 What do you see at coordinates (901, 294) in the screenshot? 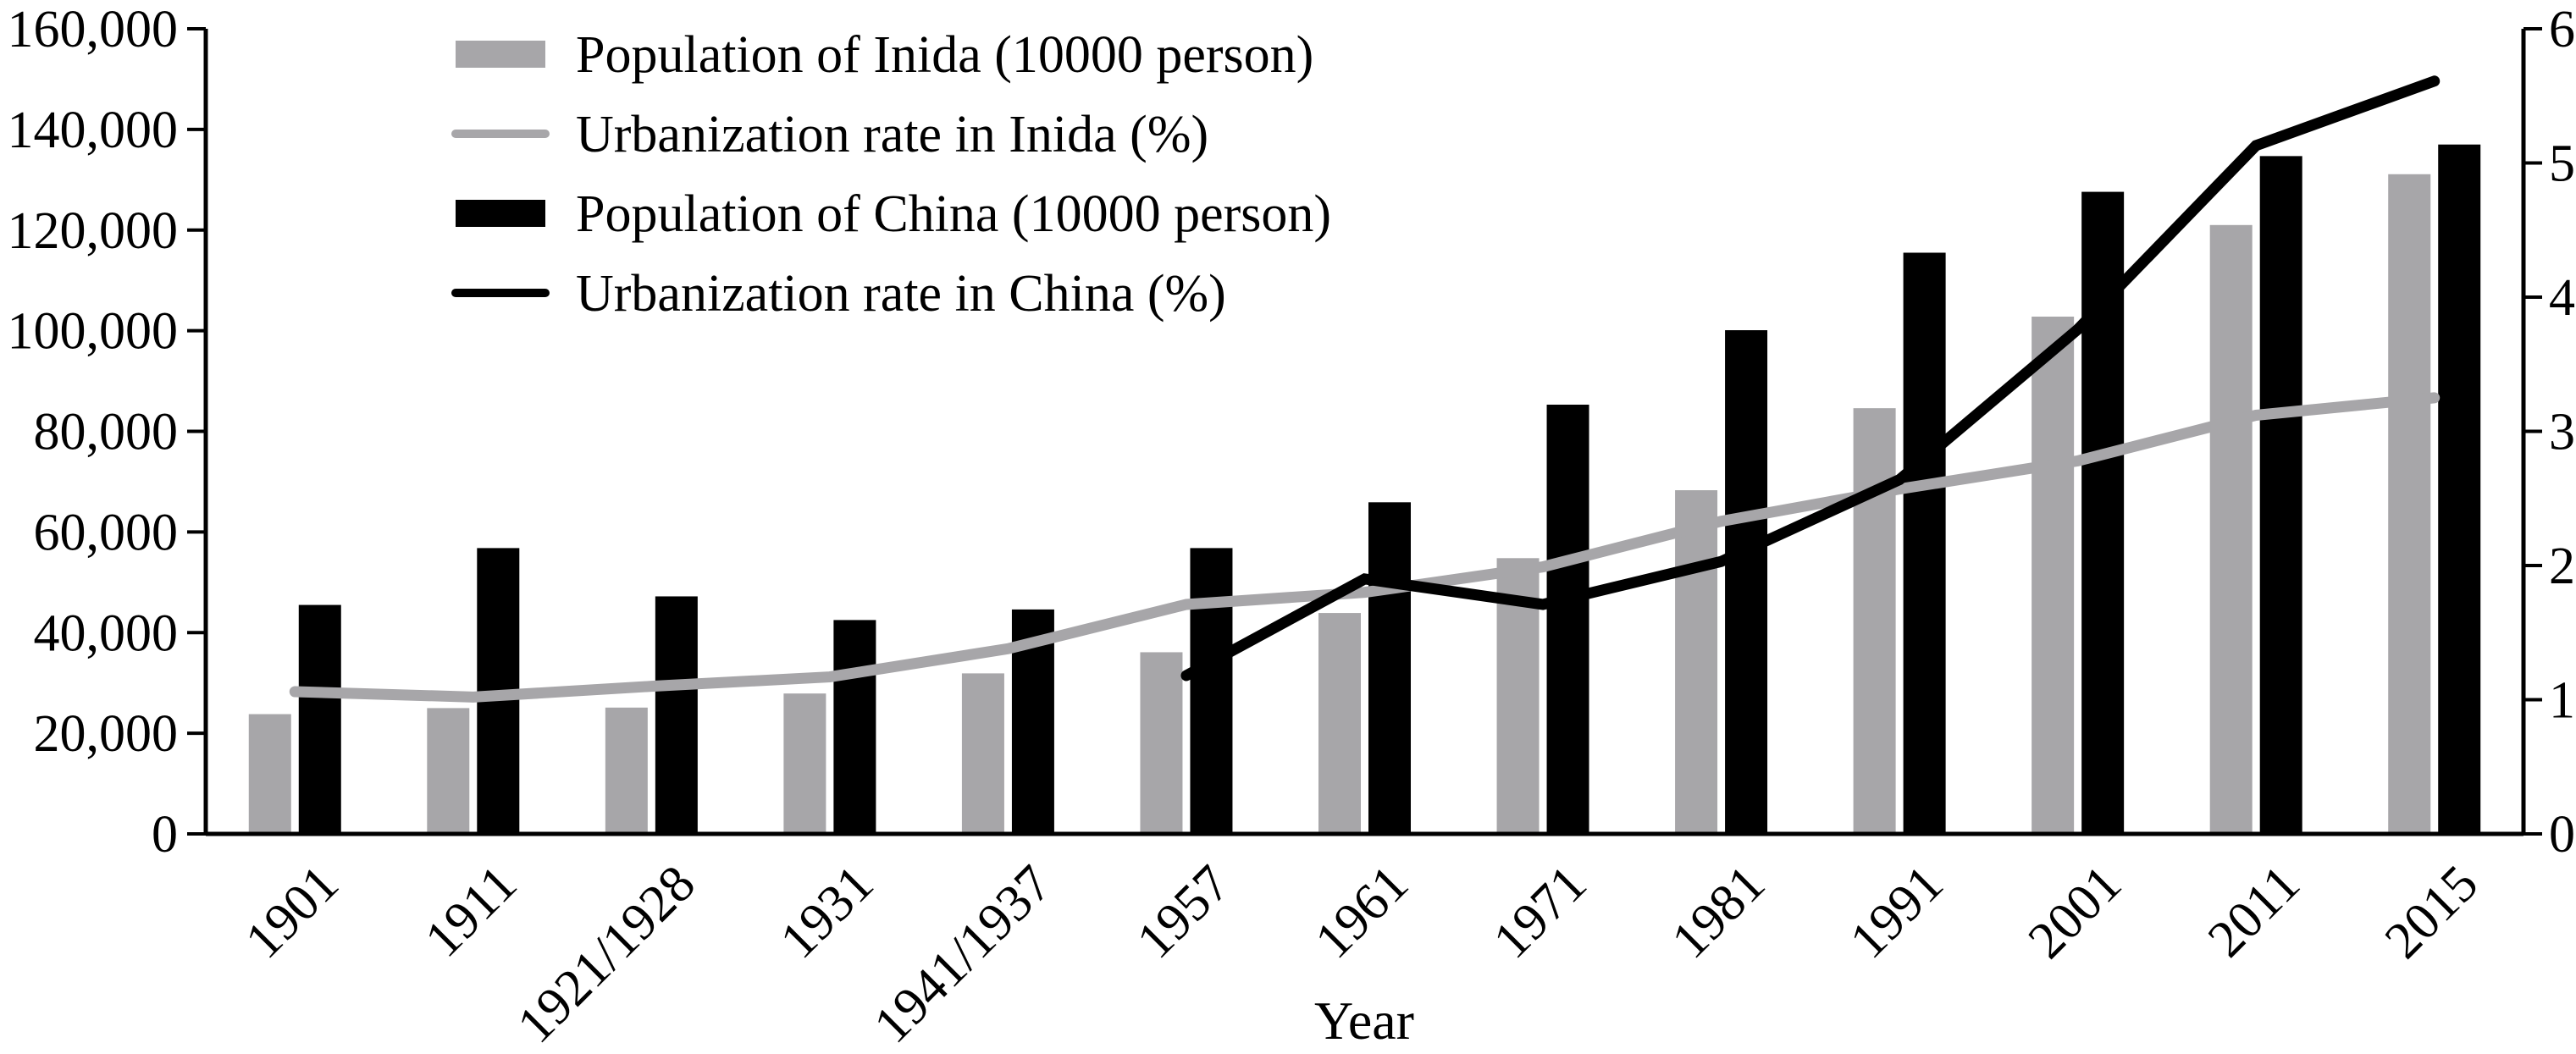
I see `legend-label-china-line: Urbanization rate in China (%)` at bounding box center [901, 294].